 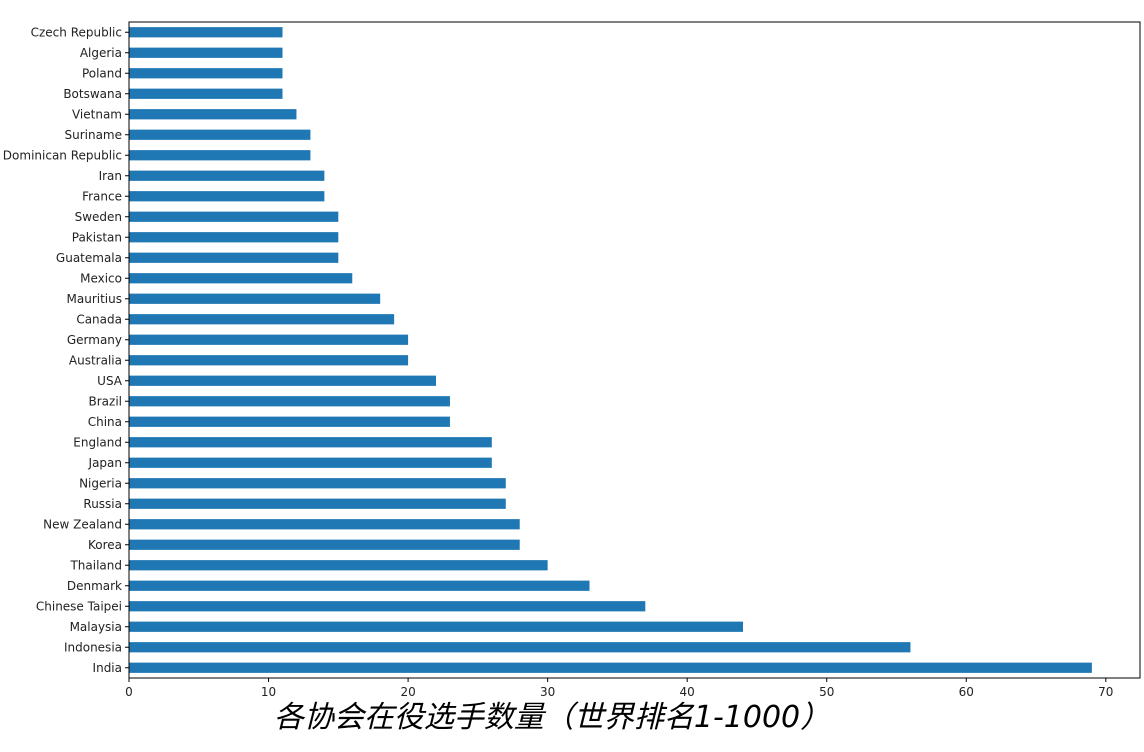 What do you see at coordinates (97, 237) in the screenshot?
I see `y-tick-label: Pakistan` at bounding box center [97, 237].